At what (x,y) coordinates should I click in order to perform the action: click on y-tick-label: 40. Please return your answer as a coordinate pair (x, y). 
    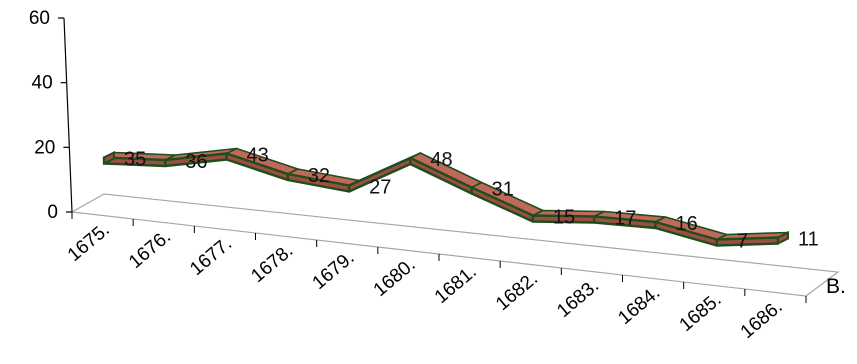
    Looking at the image, I should click on (42, 83).